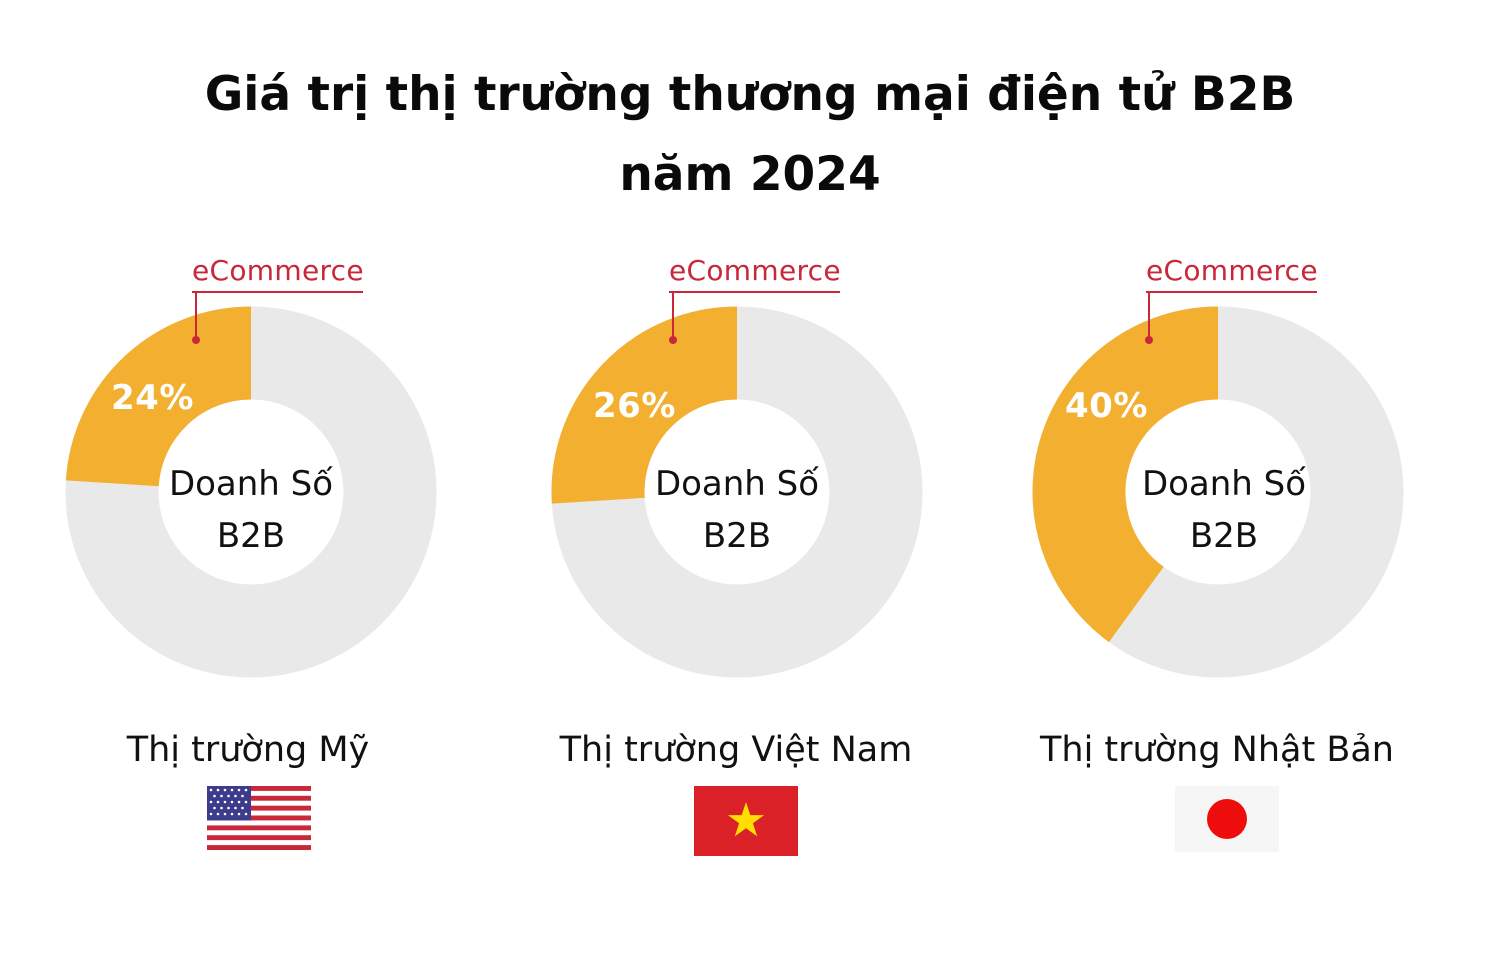 Image resolution: width=1500 pixels, height=980 pixels. Describe the element at coordinates (259, 819) in the screenshot. I see `us-flag-icon` at that location.